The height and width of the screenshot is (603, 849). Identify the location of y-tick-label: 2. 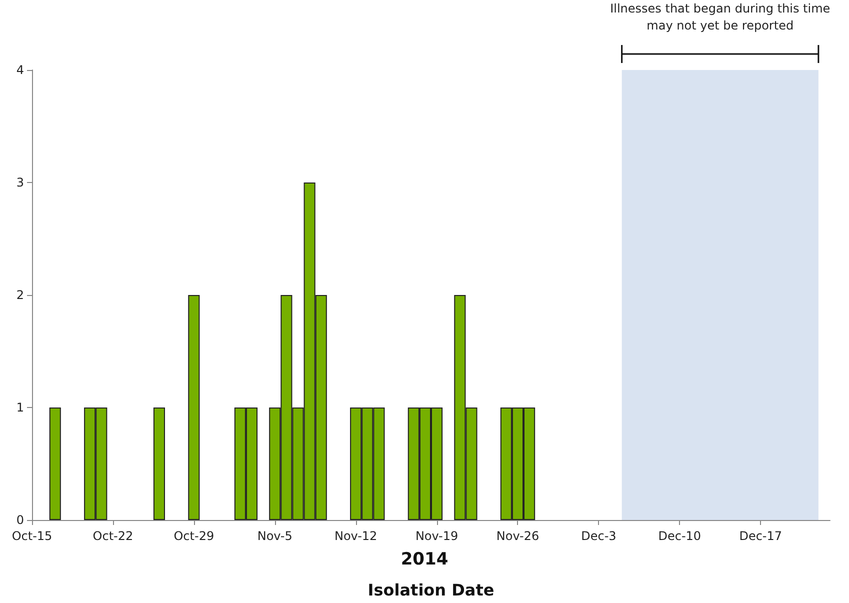
(20, 295).